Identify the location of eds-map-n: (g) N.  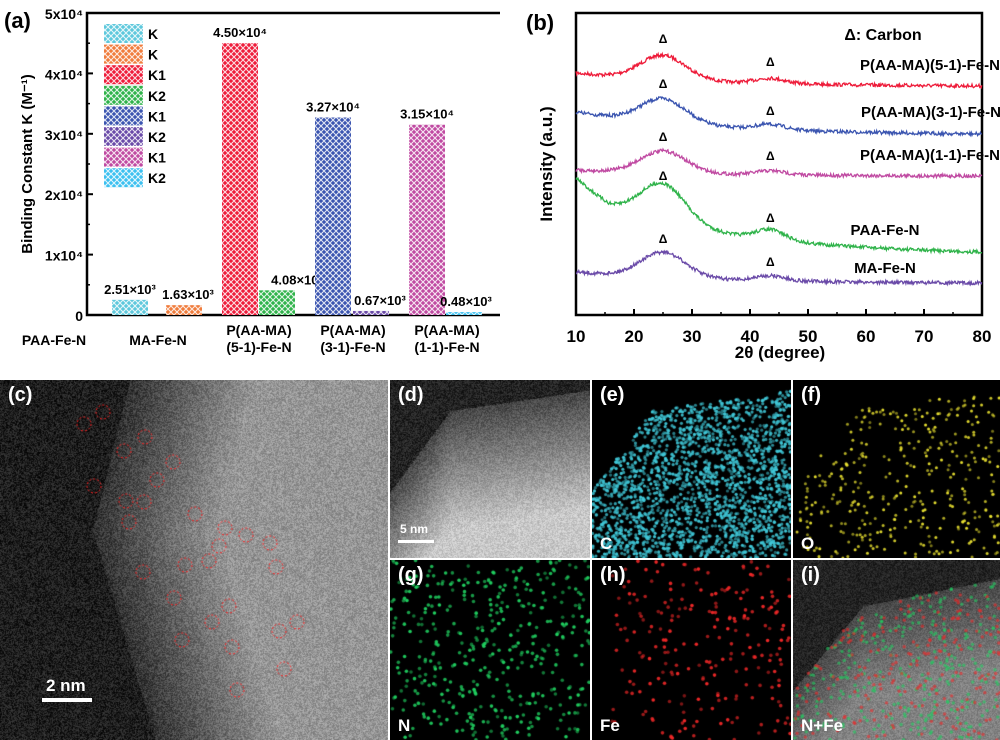
(490, 650).